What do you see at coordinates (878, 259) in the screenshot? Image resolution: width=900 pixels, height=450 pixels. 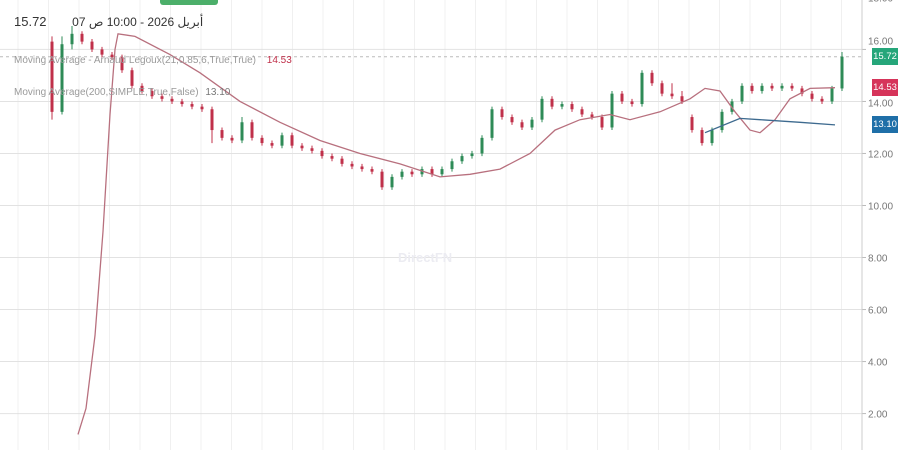 I see `axis-tick-label: 8.00` at bounding box center [878, 259].